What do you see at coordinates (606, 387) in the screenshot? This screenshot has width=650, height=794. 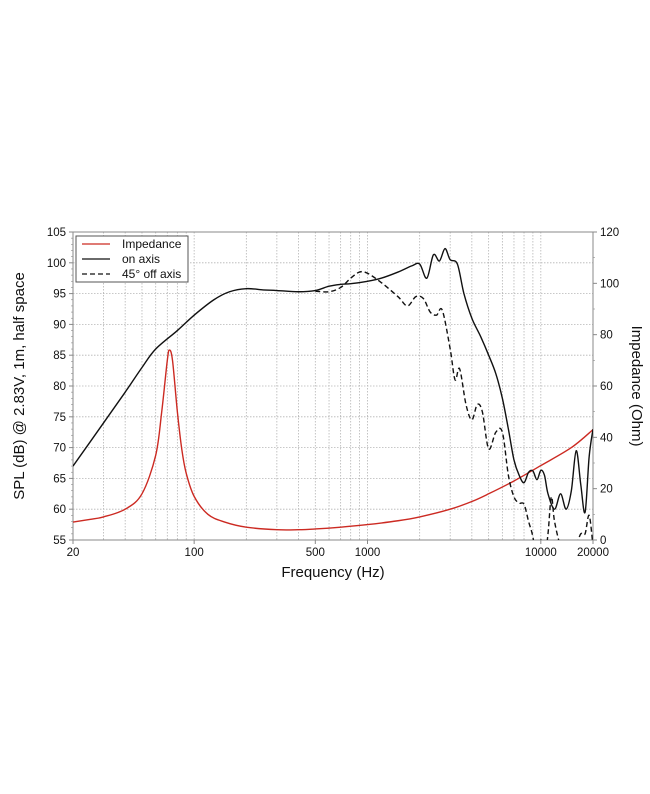 I see `y2-tick-label: 60` at bounding box center [606, 387].